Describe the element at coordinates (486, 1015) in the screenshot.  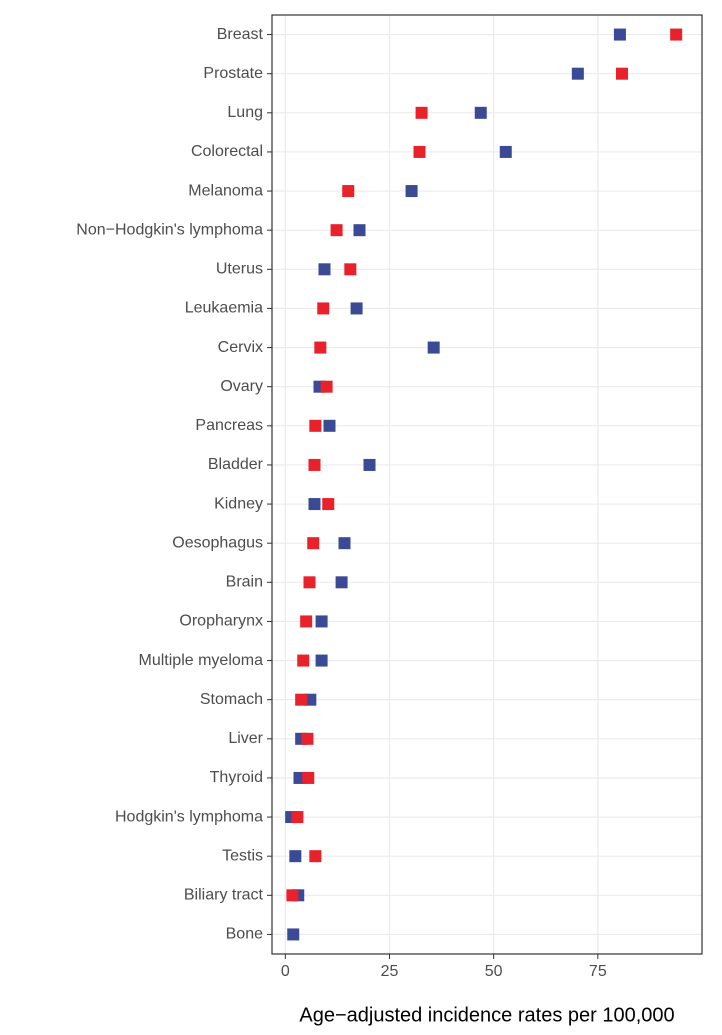
I see `x-axis-title: Age−adjusted incidence rates per 100,000` at that location.